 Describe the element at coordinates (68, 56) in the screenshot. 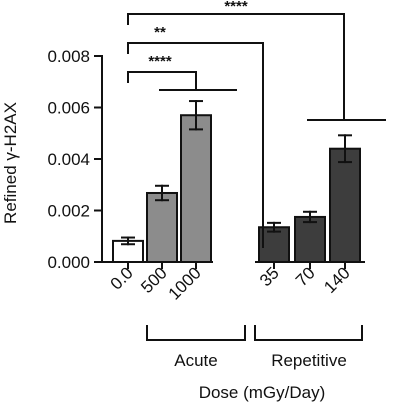

I see `y-tick-label: 0.008` at that location.